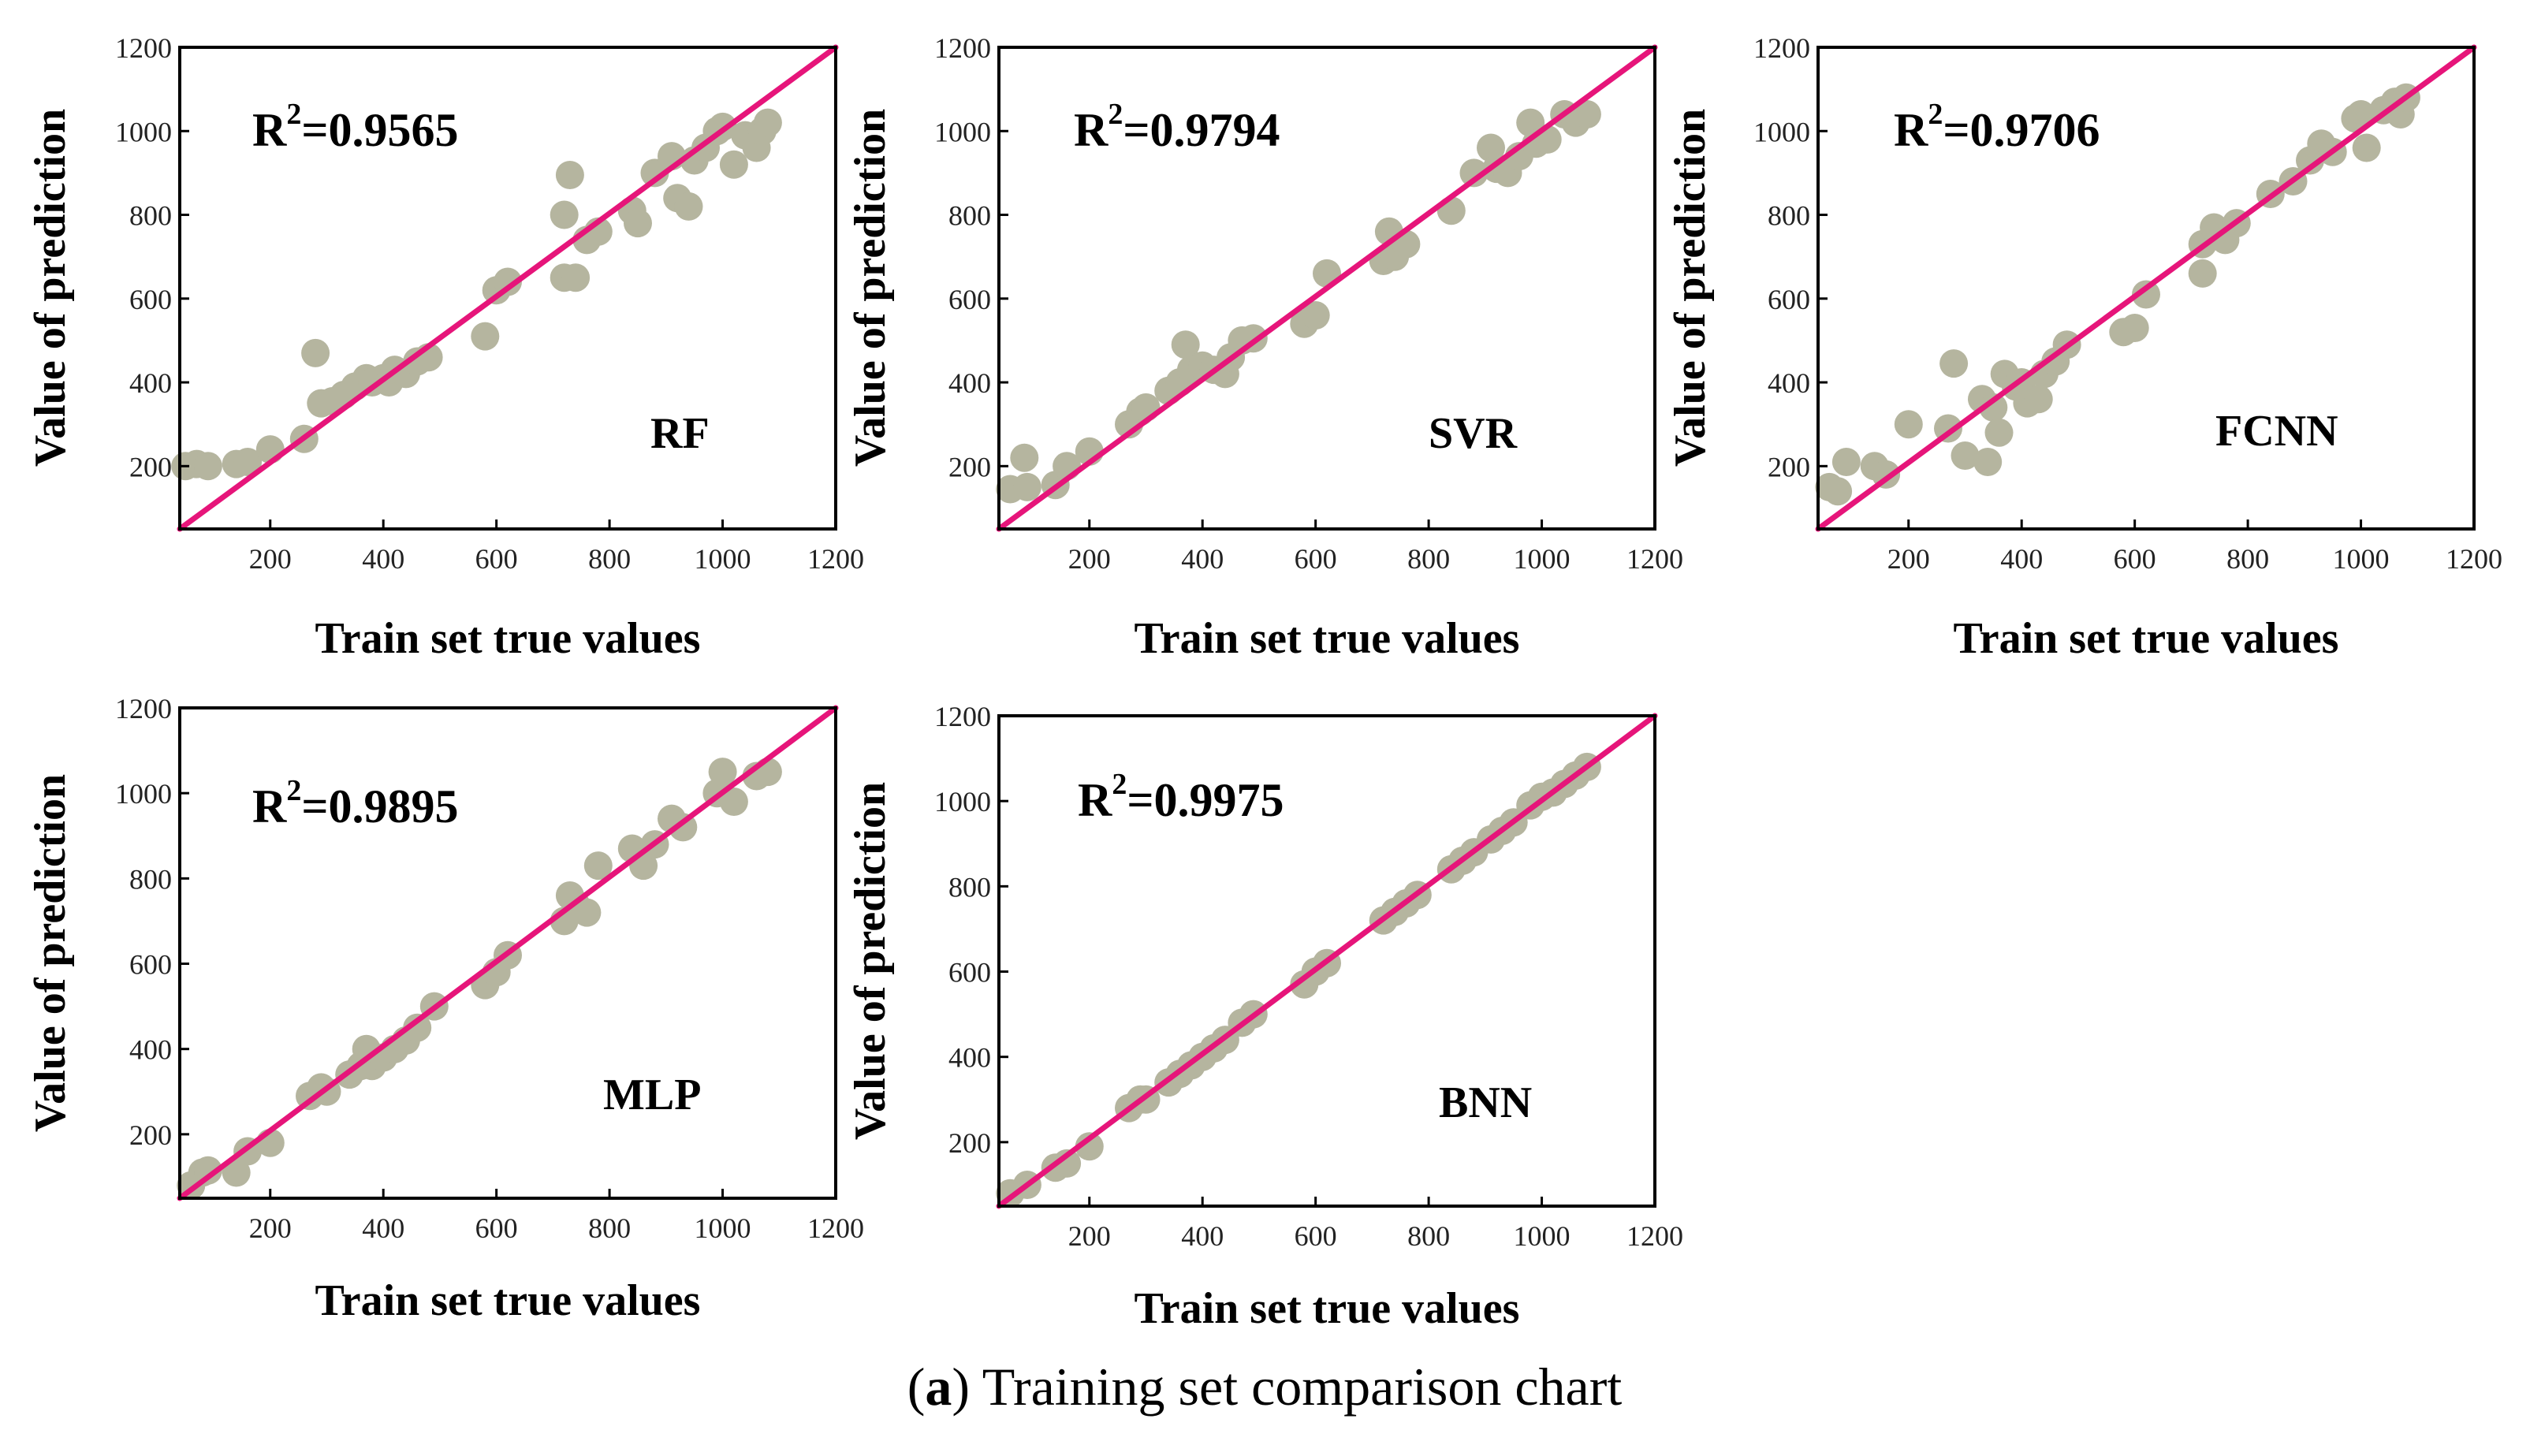 The width and height of the screenshot is (2530, 1456). What do you see at coordinates (1089, 559) in the screenshot?
I see `x-tick-label-svr-200: 200` at bounding box center [1089, 559].